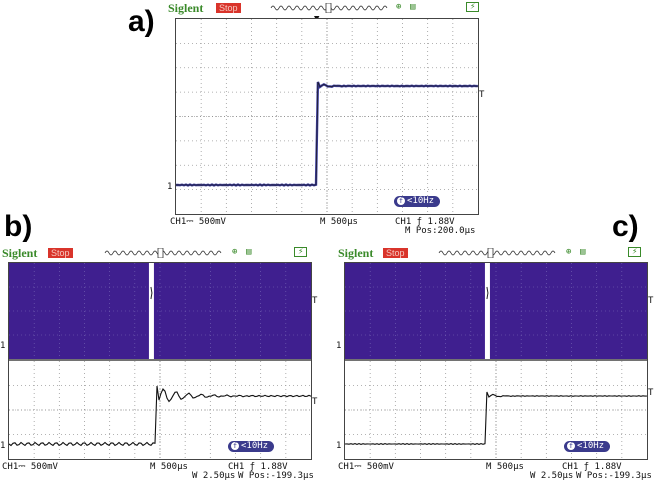 The image size is (656, 481). What do you see at coordinates (18, 226) in the screenshot?
I see `panel-label-b: b)` at bounding box center [18, 226].